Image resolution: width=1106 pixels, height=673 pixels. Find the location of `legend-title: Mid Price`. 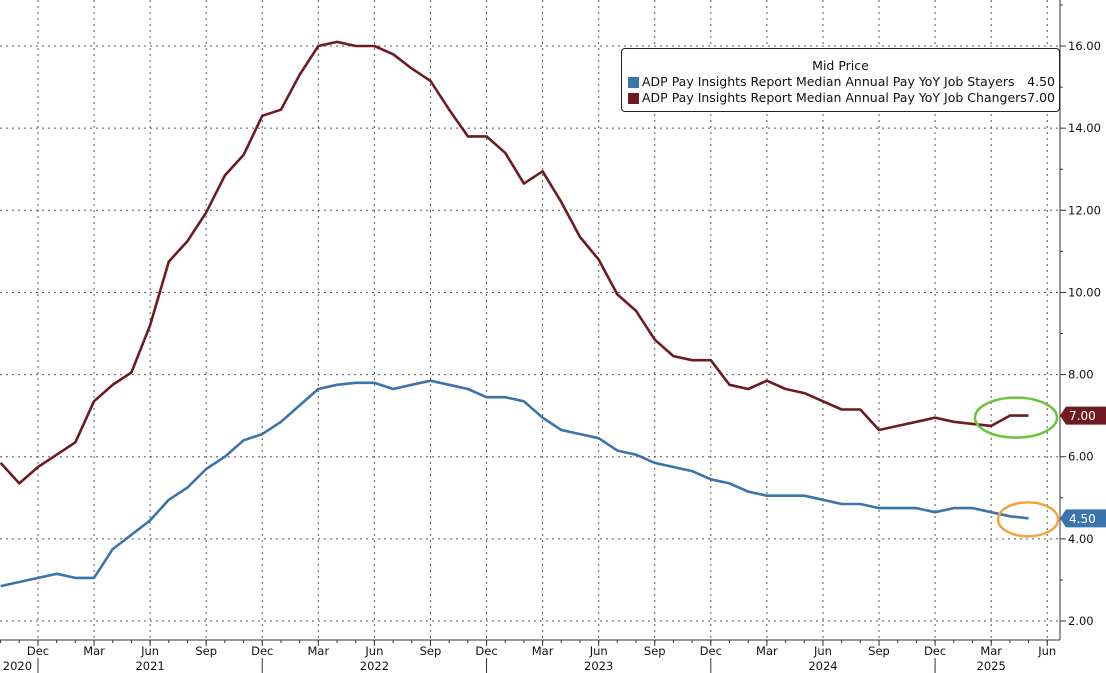

legend-title: Mid Price is located at coordinates (840, 65).